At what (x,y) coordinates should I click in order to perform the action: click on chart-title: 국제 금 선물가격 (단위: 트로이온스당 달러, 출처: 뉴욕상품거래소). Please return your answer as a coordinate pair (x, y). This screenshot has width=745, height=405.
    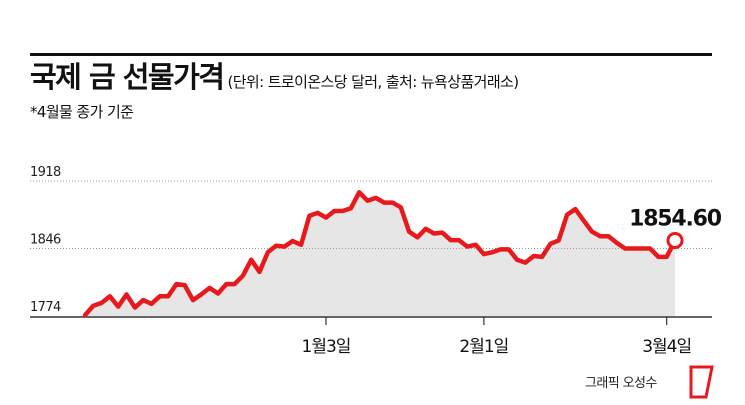
    Looking at the image, I should click on (274, 79).